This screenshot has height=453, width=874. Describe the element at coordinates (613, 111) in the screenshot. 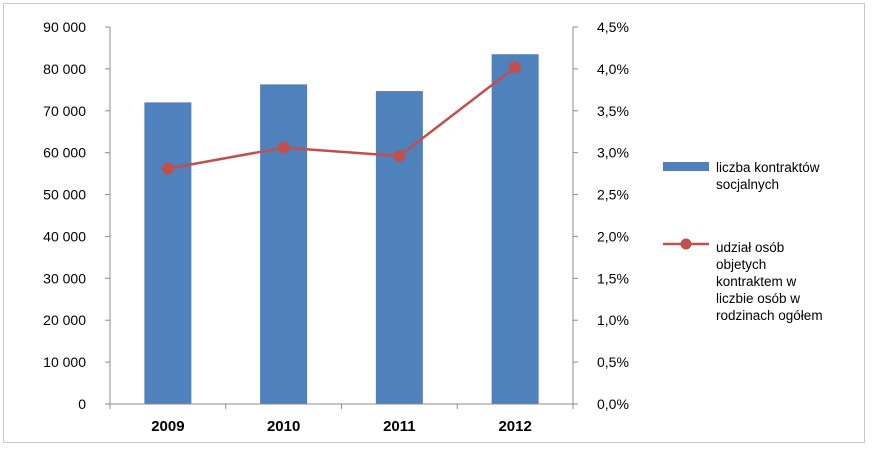

I see `right-tick-label: 3,5%` at that location.